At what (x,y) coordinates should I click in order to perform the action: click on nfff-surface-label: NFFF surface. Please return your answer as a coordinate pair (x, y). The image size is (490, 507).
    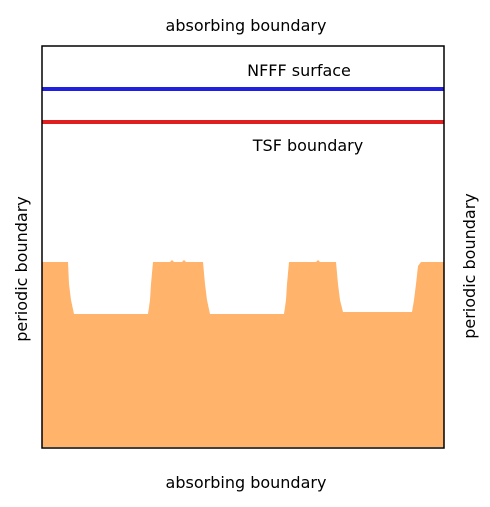
    Looking at the image, I should click on (299, 70).